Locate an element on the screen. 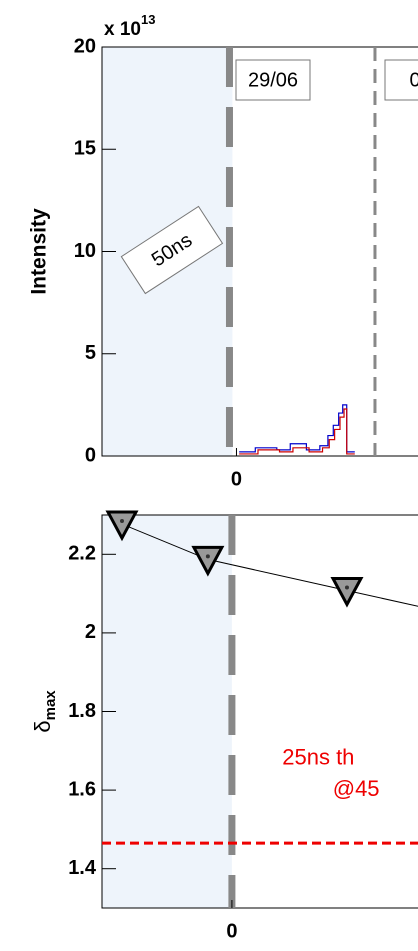  y-label-subscript: max is located at coordinates (50, 705).